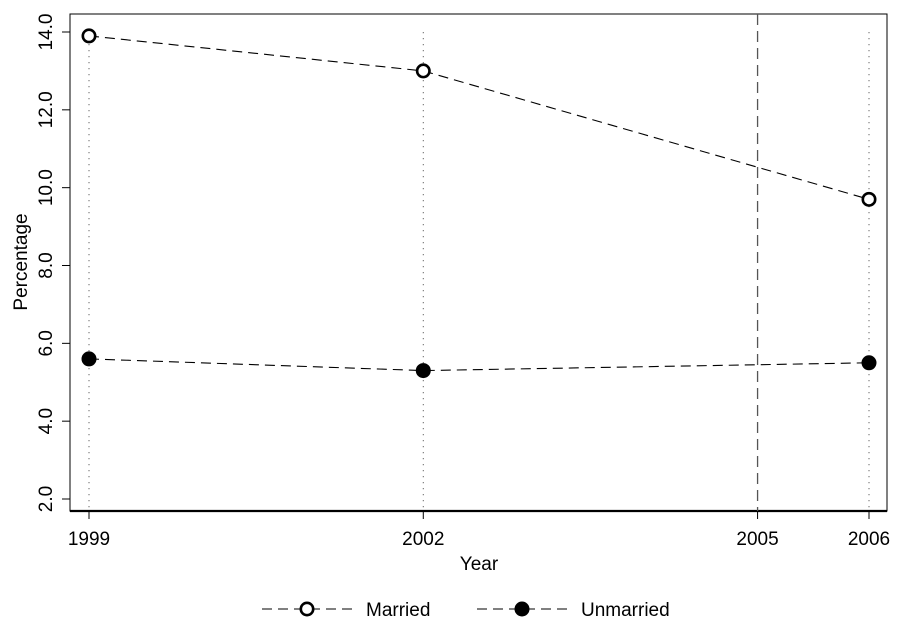 This screenshot has width=898, height=625. I want to click on x-tick-label: 1999, so click(89, 539).